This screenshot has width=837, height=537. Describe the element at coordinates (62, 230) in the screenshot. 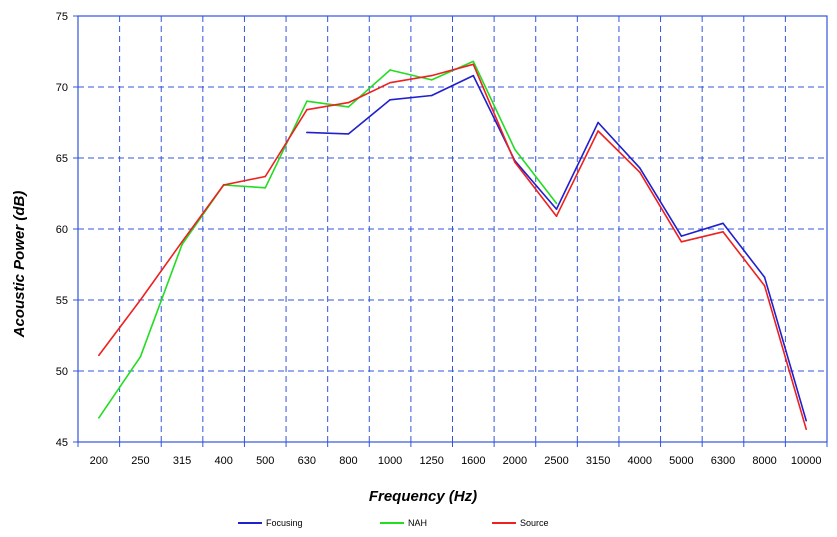

I see `y-tick-label: 60` at that location.